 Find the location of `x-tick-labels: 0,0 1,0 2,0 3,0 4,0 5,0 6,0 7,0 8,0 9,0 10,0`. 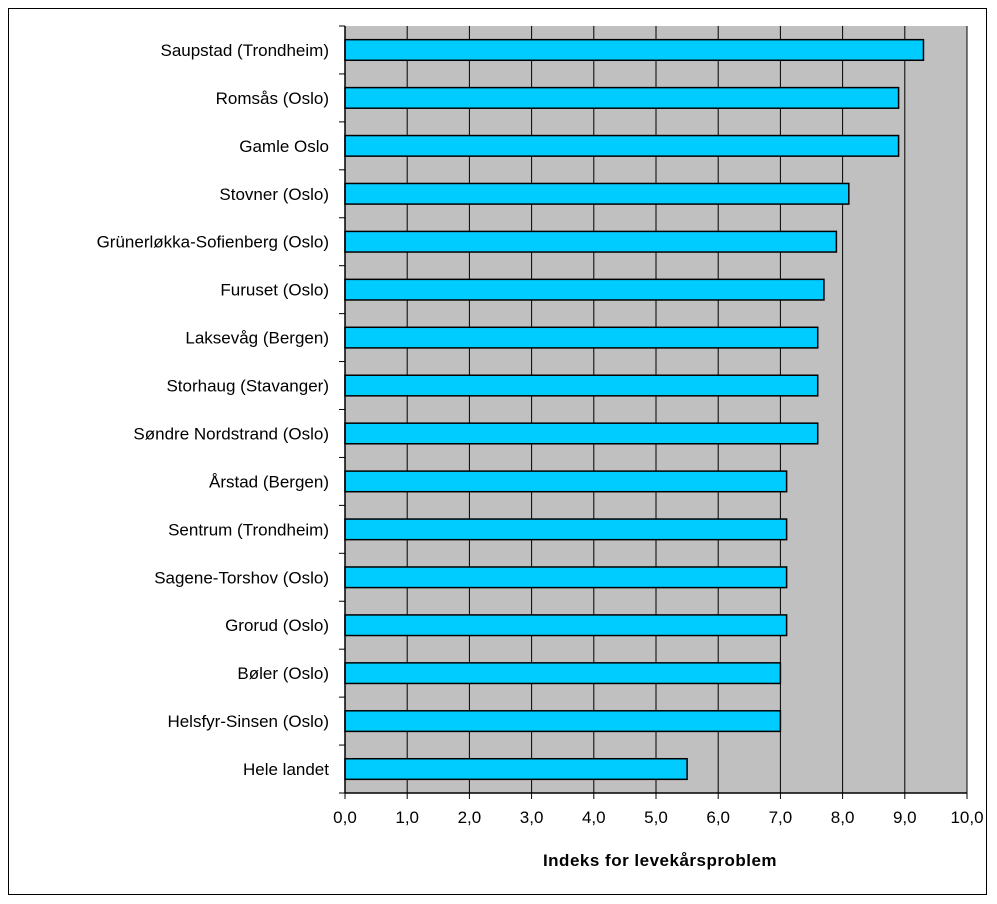

x-tick-labels: 0,0 1,0 2,0 3,0 4,0 5,0 6,0 7,0 8,0 9,0 10,0 is located at coordinates (658, 817).